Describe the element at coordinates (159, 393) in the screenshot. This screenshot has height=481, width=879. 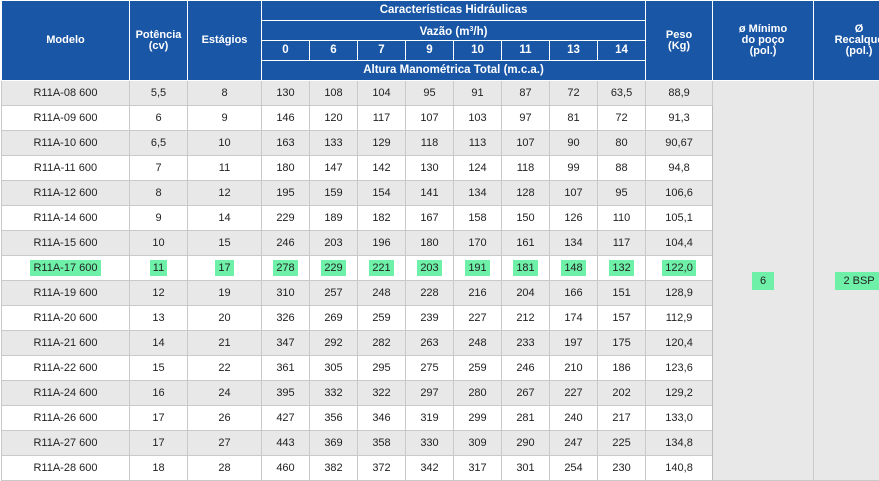
I see `potencia-cell: 16` at that location.